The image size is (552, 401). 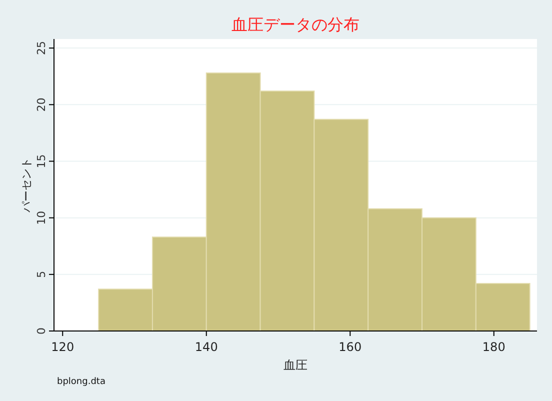 What do you see at coordinates (494, 347) in the screenshot?
I see `x-tick-label: 180` at bounding box center [494, 347].